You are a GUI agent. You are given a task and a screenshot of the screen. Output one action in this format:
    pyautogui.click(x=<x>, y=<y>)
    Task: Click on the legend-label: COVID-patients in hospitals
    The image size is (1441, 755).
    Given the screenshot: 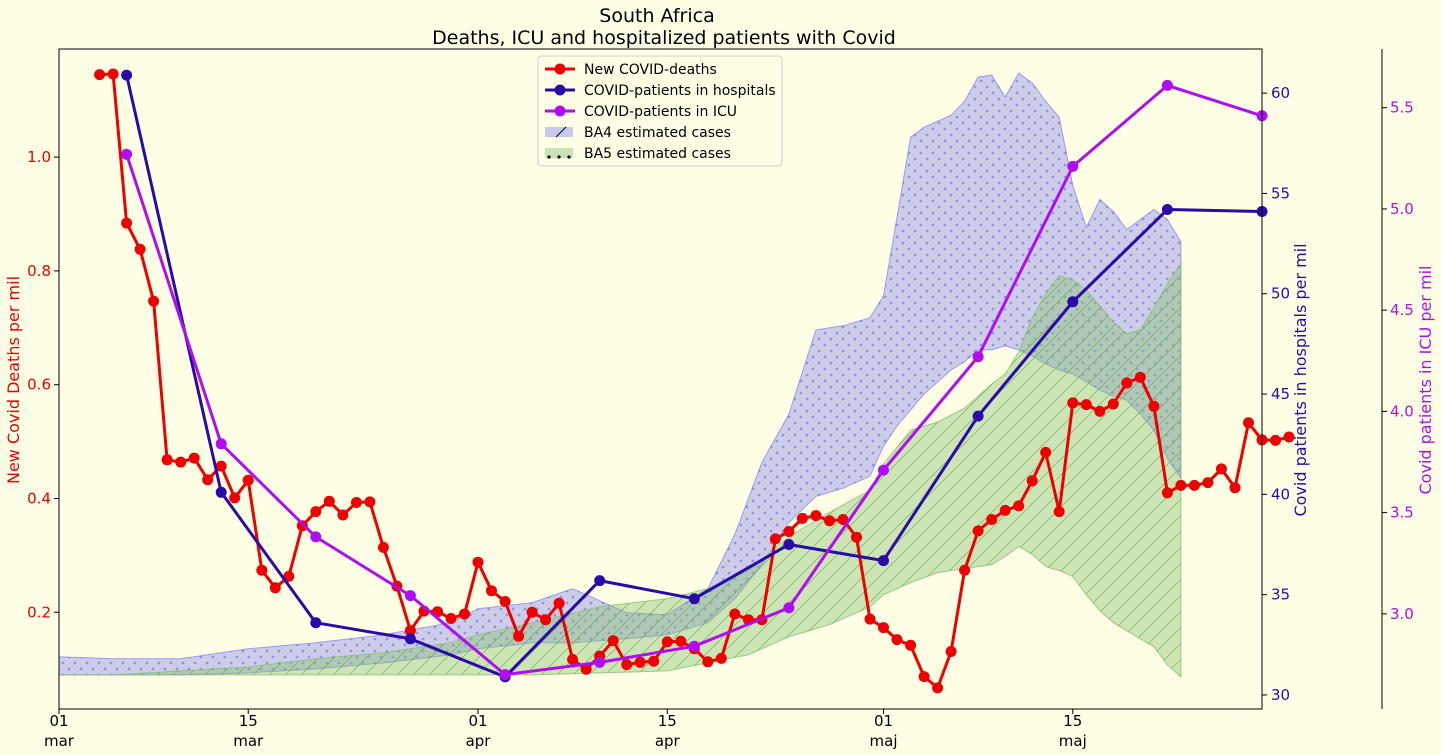 What is the action you would take?
    pyautogui.click(x=680, y=91)
    